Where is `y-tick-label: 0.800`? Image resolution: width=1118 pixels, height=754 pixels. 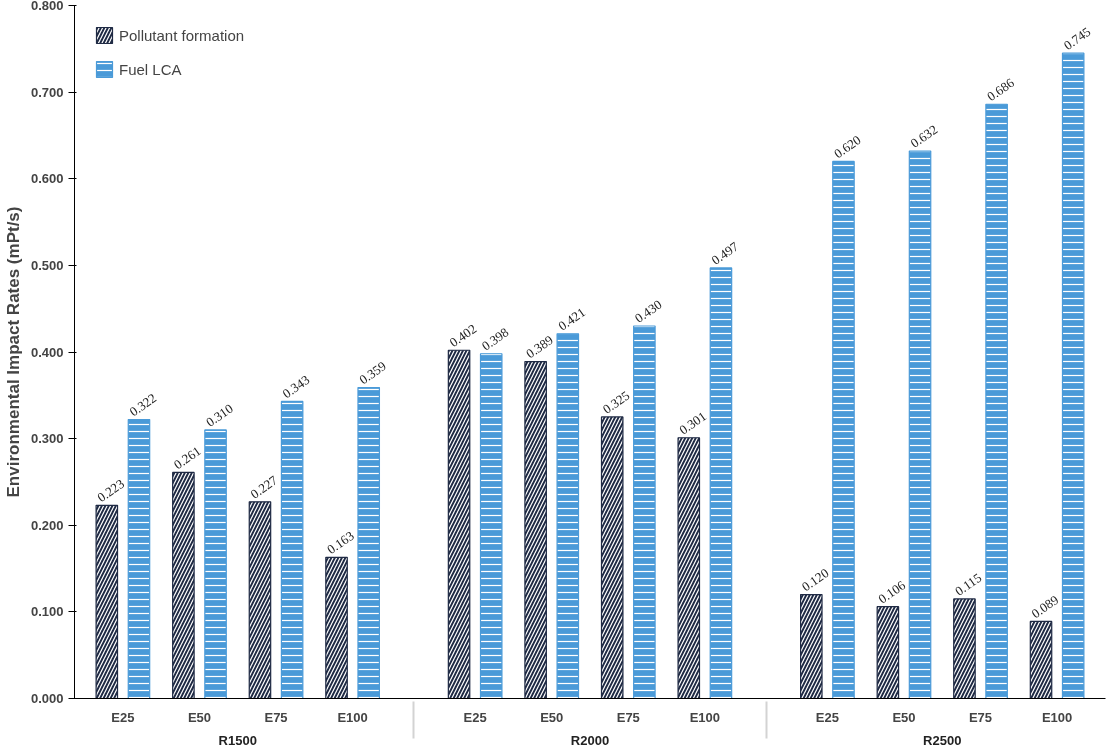 y-tick-label: 0.800 is located at coordinates (47, 6).